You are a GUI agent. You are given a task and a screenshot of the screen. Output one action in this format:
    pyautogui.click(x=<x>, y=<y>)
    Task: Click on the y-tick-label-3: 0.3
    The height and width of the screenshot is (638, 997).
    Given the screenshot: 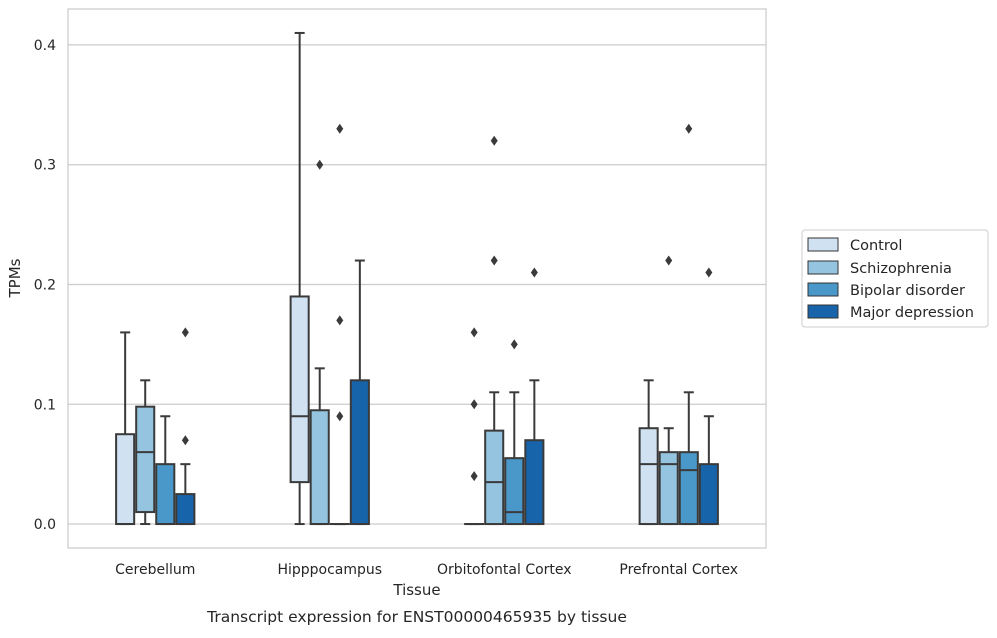 What is the action you would take?
    pyautogui.click(x=45, y=166)
    